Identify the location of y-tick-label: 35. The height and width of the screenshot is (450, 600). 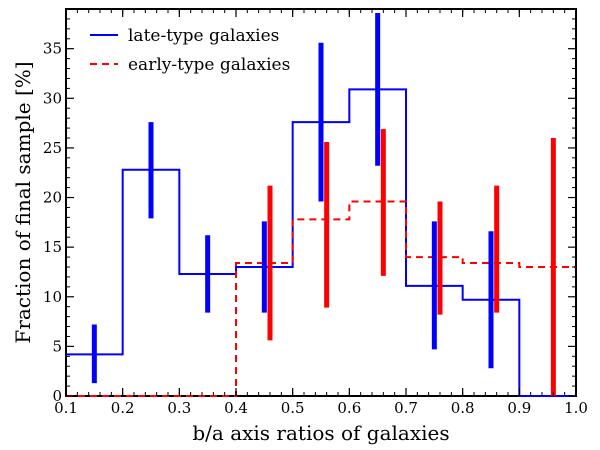
(52, 49).